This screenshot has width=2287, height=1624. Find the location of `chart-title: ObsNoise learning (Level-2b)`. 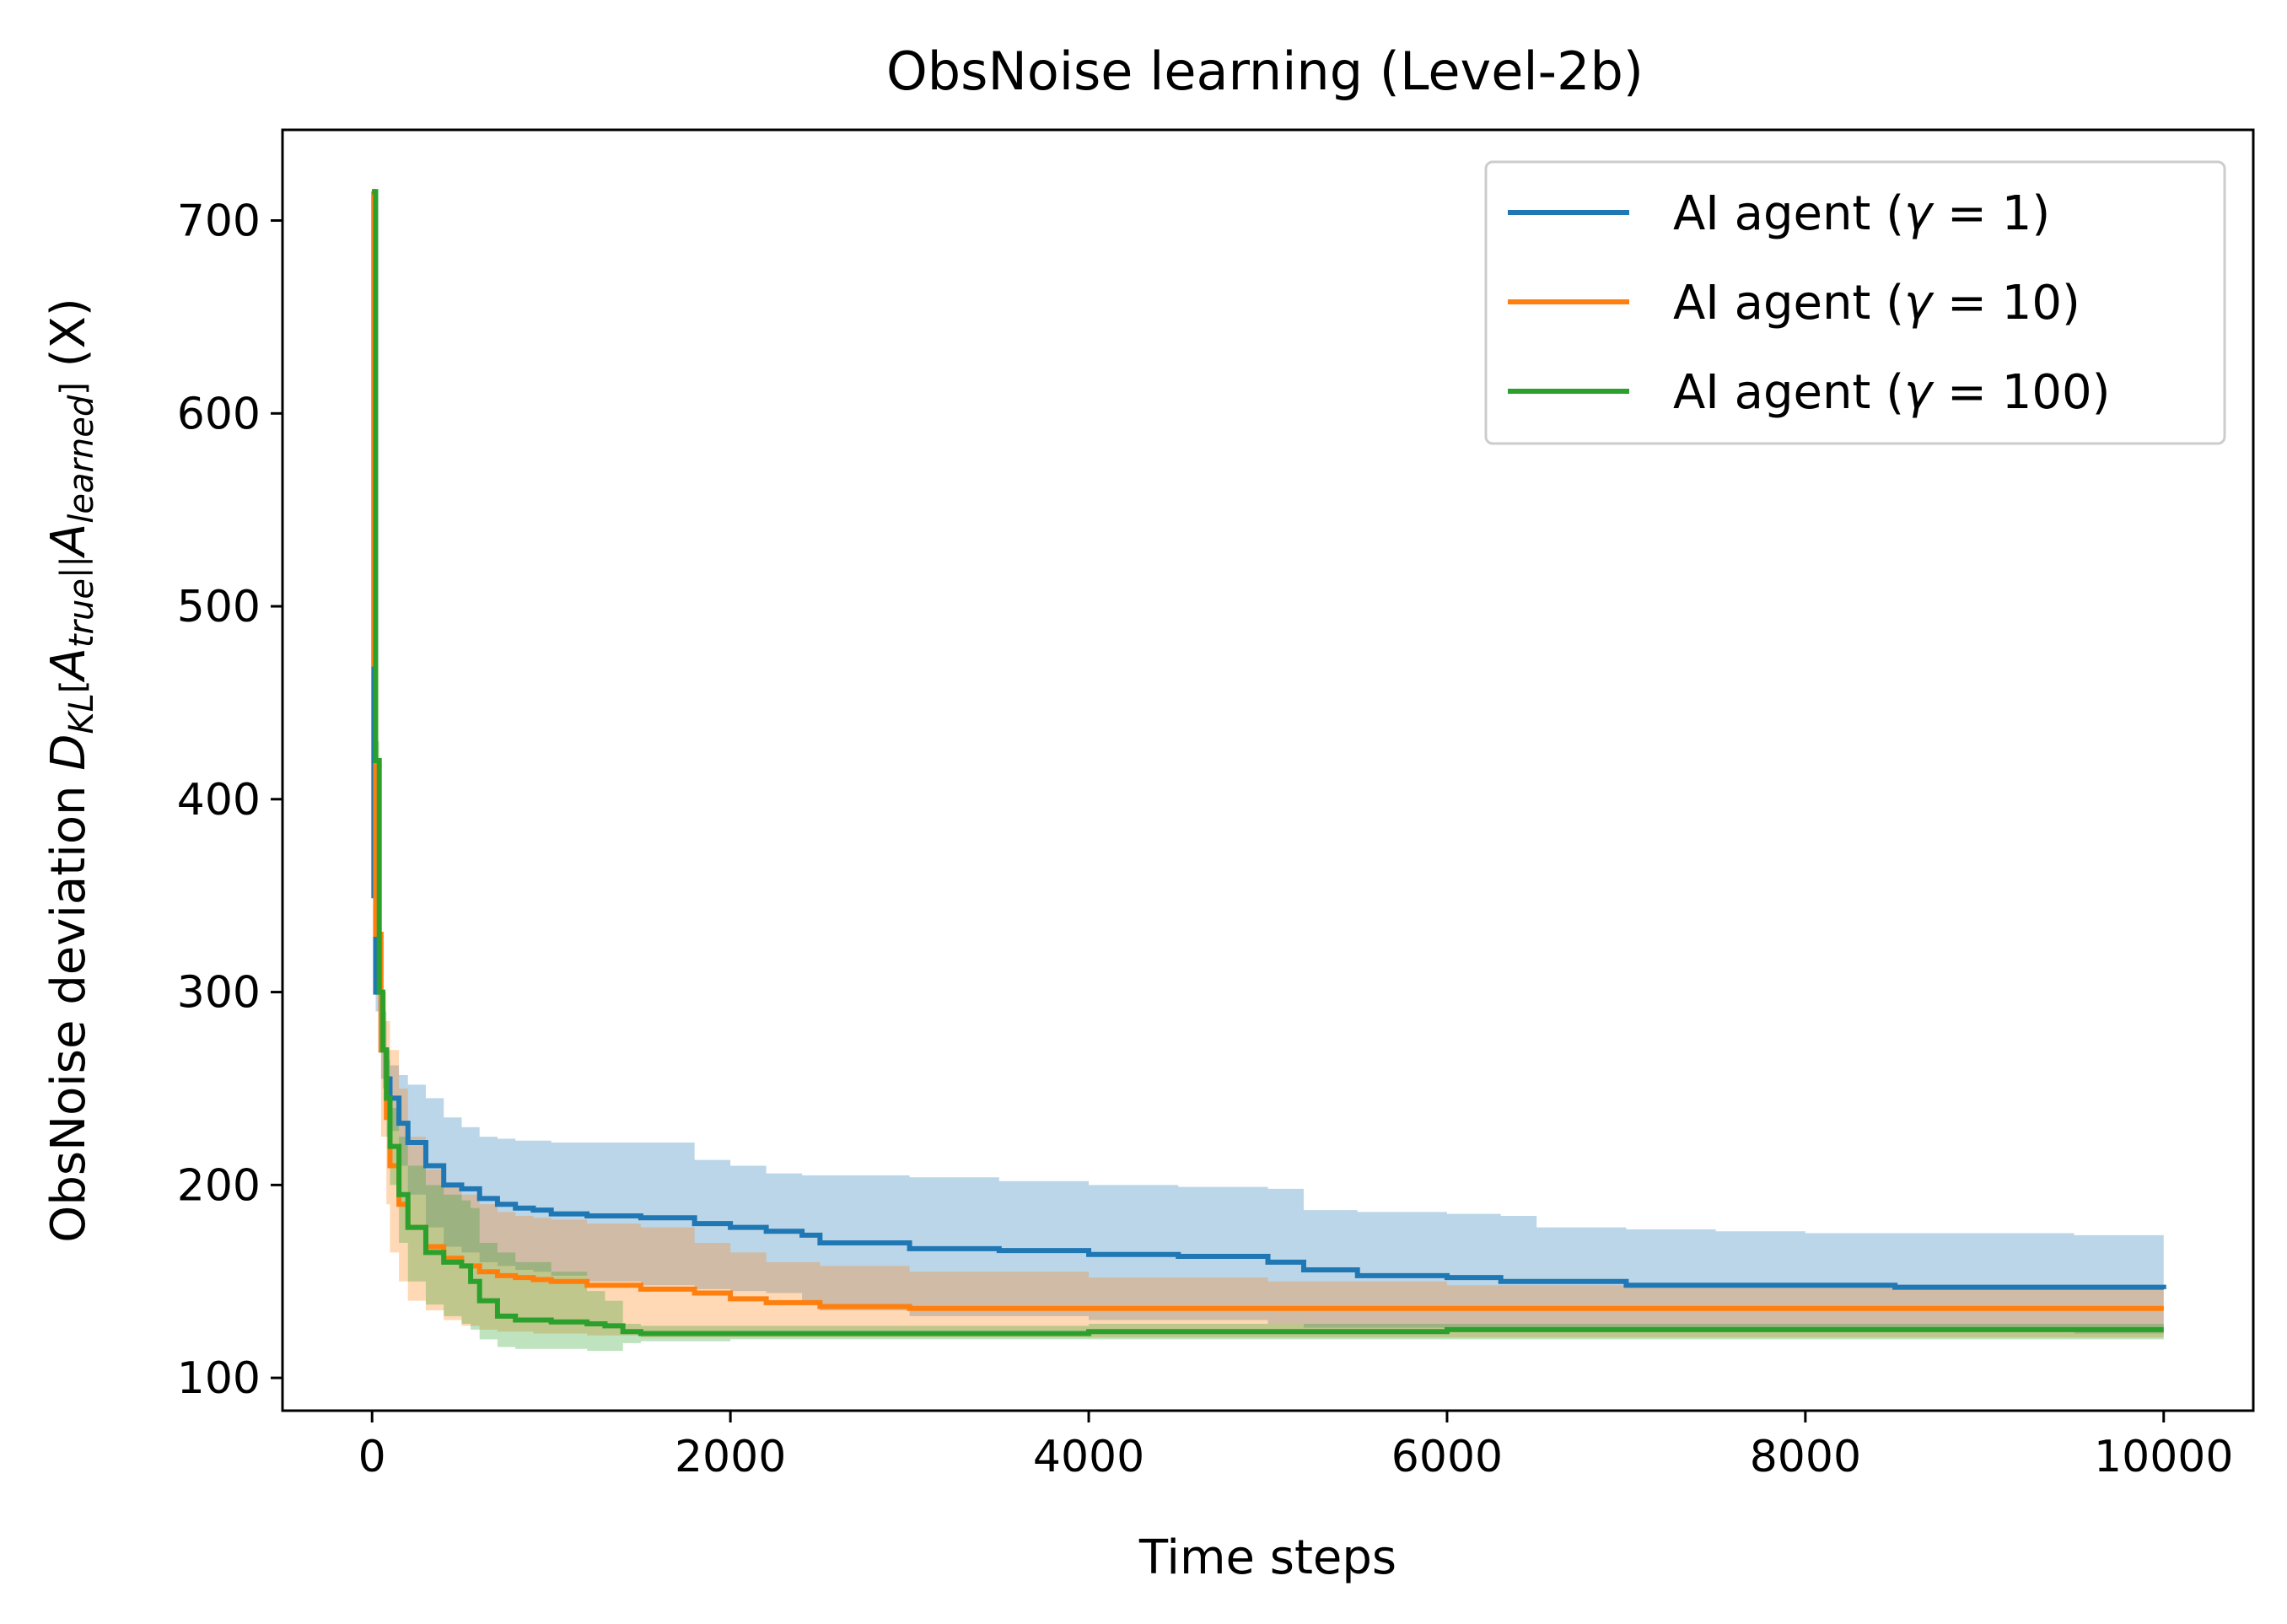

chart-title: ObsNoise learning (Level-2b) is located at coordinates (1265, 71).